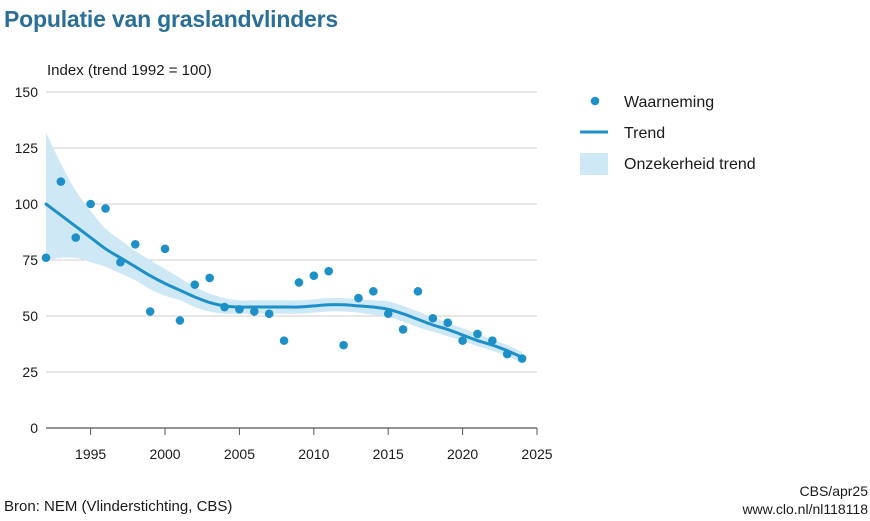  Describe the element at coordinates (343, 345) in the screenshot. I see `data-point-2012` at that location.